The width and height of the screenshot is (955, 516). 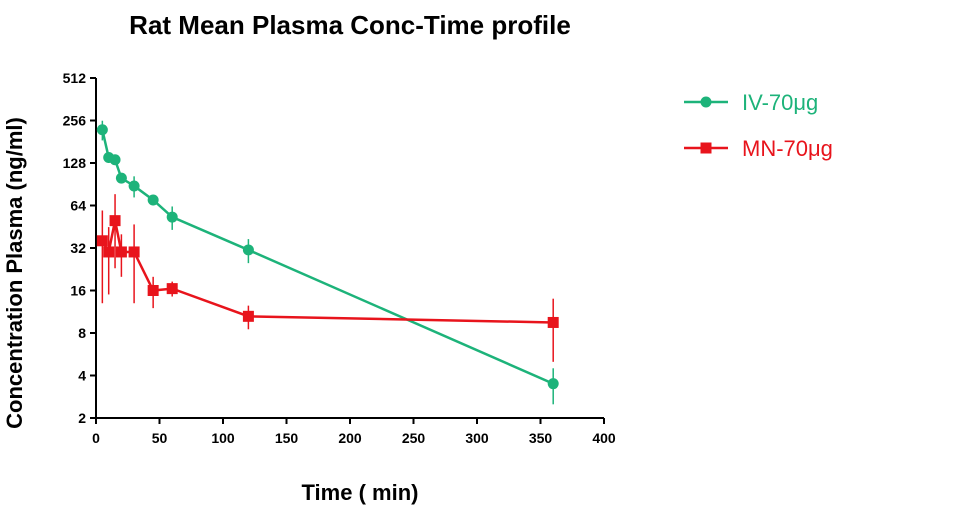 What do you see at coordinates (360, 492) in the screenshot?
I see `x-axis-title: Time ( min)` at bounding box center [360, 492].